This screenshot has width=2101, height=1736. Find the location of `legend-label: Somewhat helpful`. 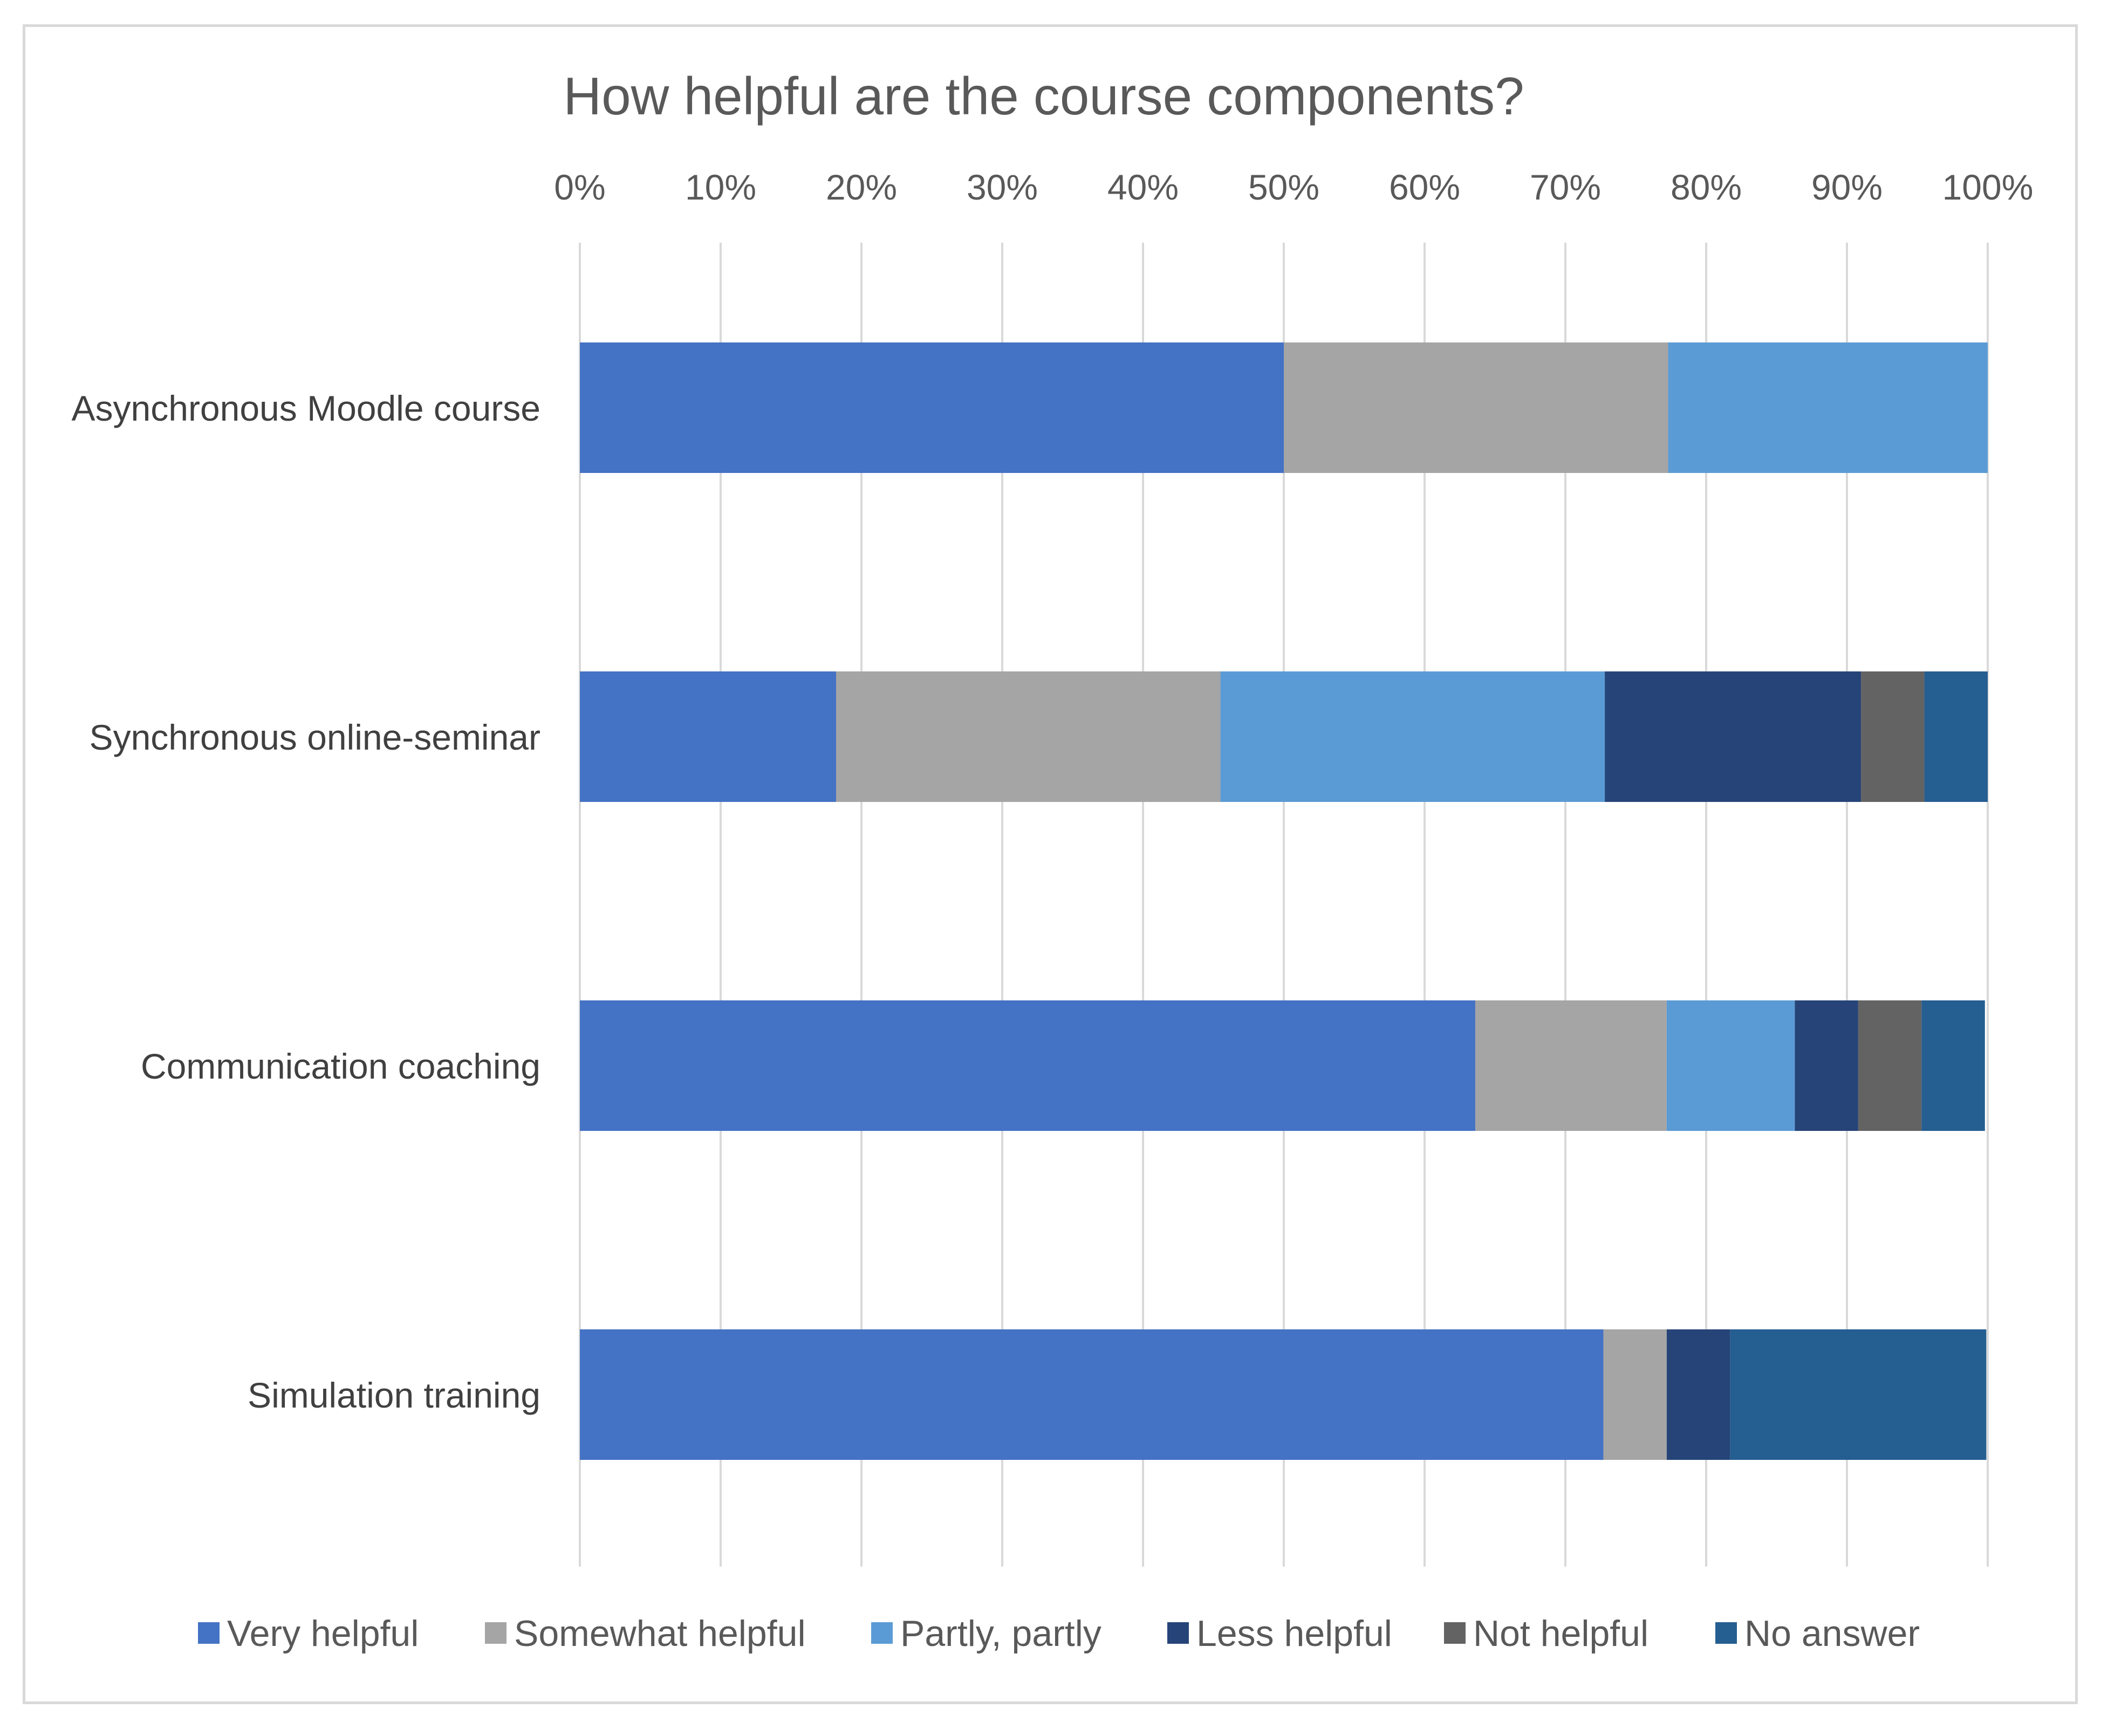

legend-label: Somewhat helpful is located at coordinates (660, 1633).